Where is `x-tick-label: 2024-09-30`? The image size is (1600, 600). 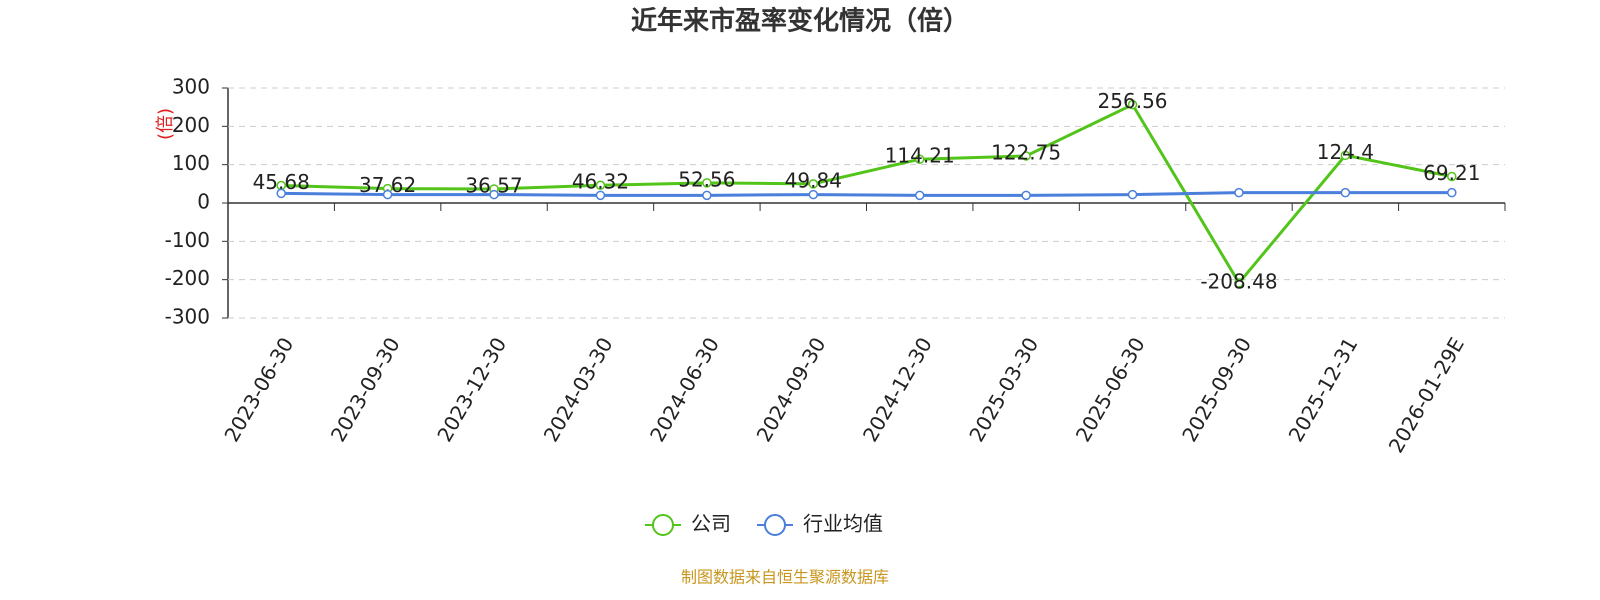
x-tick-label: 2024-09-30 is located at coordinates (790, 389).